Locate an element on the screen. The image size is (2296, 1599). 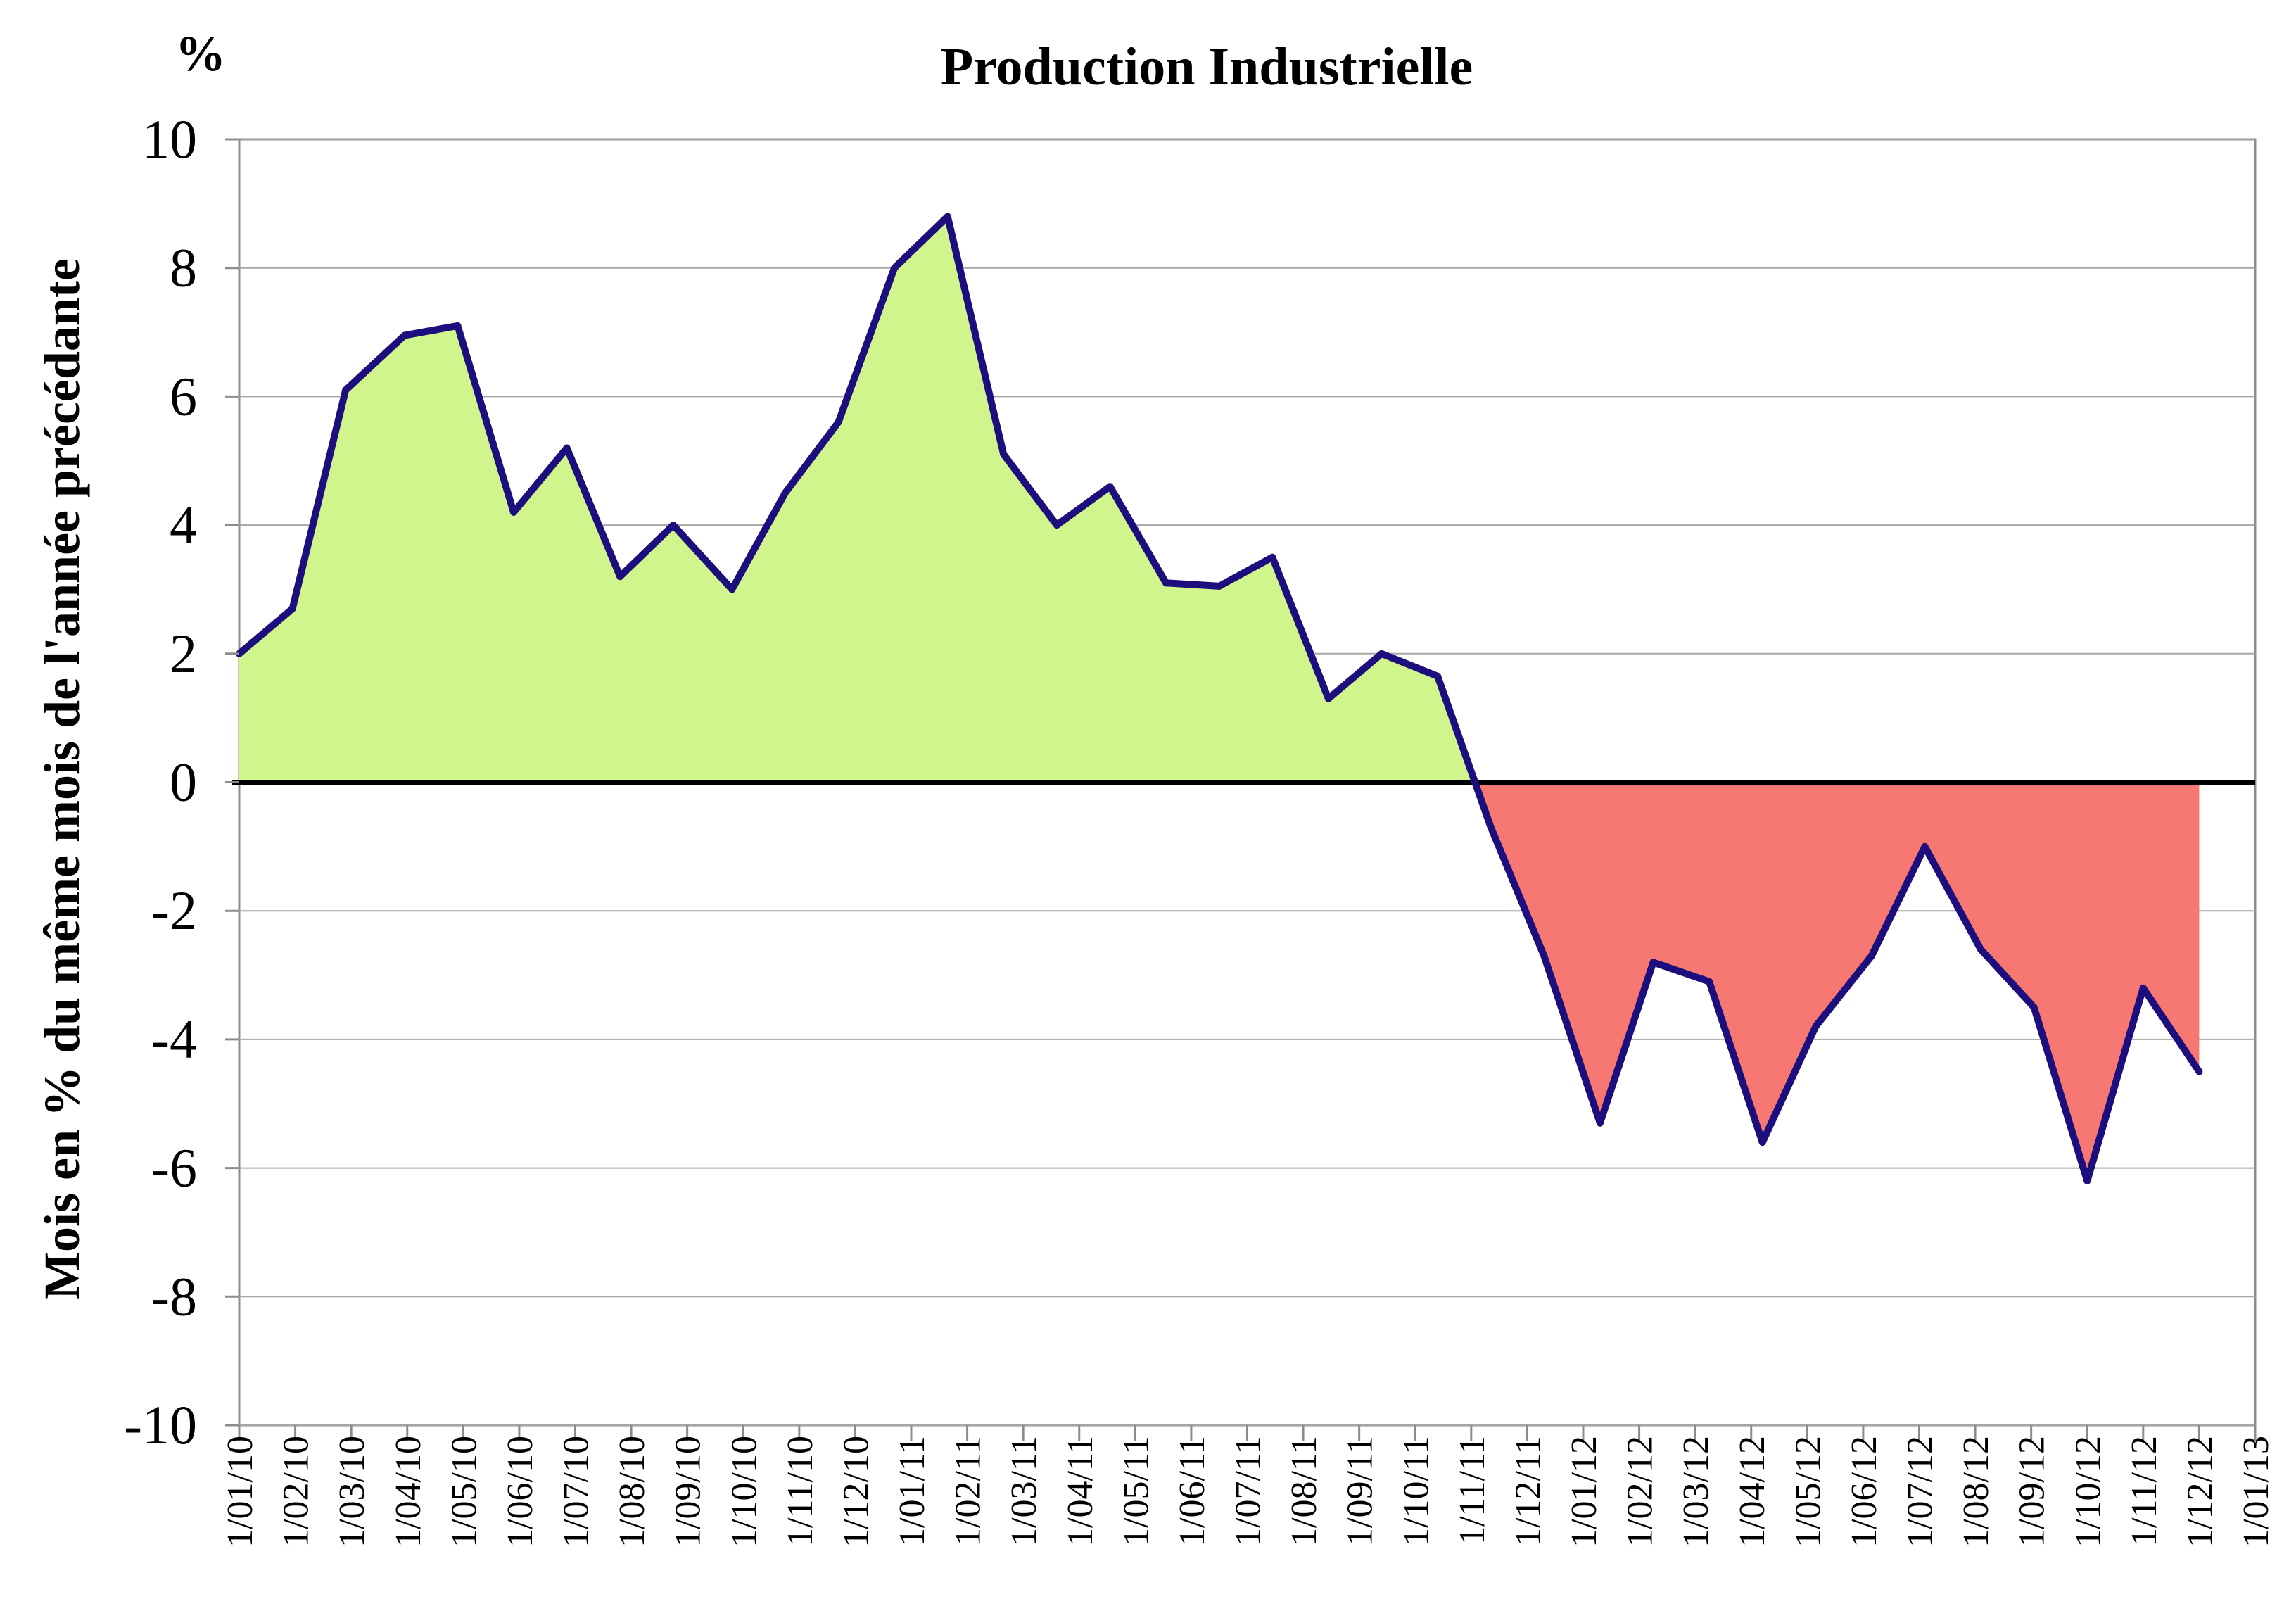
data-point-1/09/11 is located at coordinates (1328, 698).